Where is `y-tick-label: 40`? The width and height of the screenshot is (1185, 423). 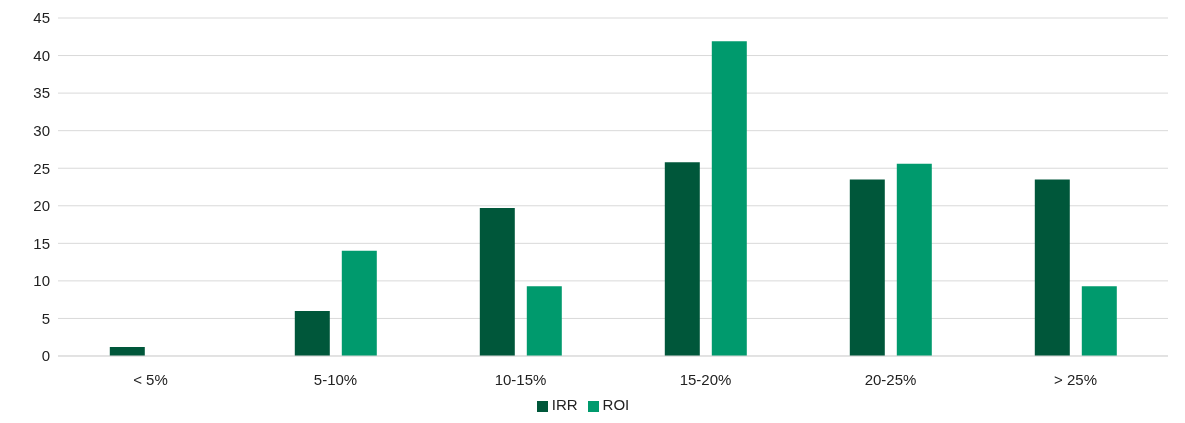 y-tick-label: 40 is located at coordinates (41, 55).